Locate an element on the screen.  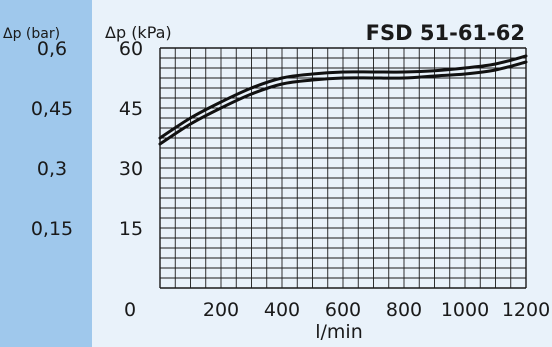
y-axis-label-bar: Δp (bar) is located at coordinates (31, 34).